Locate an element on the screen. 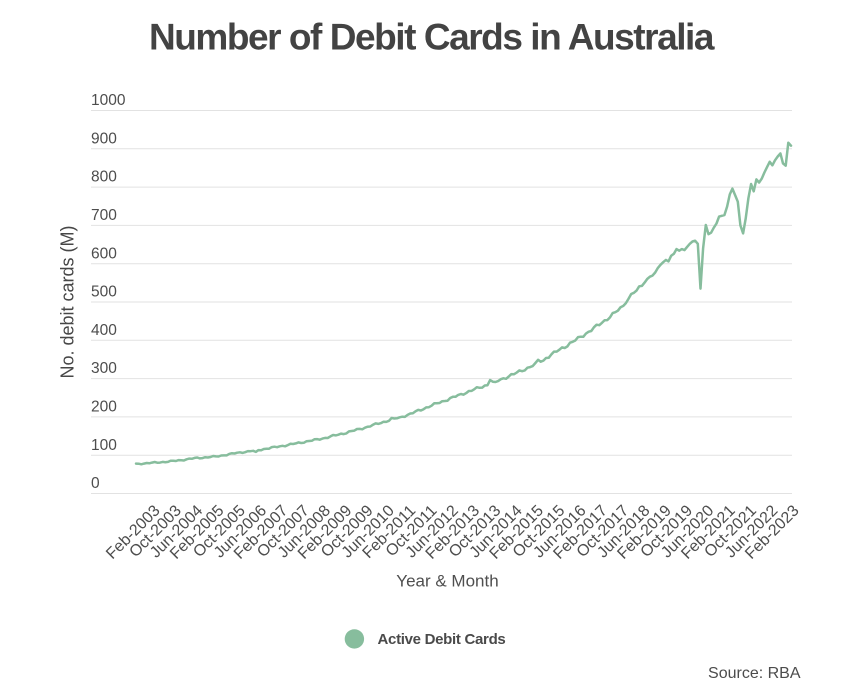 The height and width of the screenshot is (700, 848). svg-text: 300 is located at coordinates (104, 368).